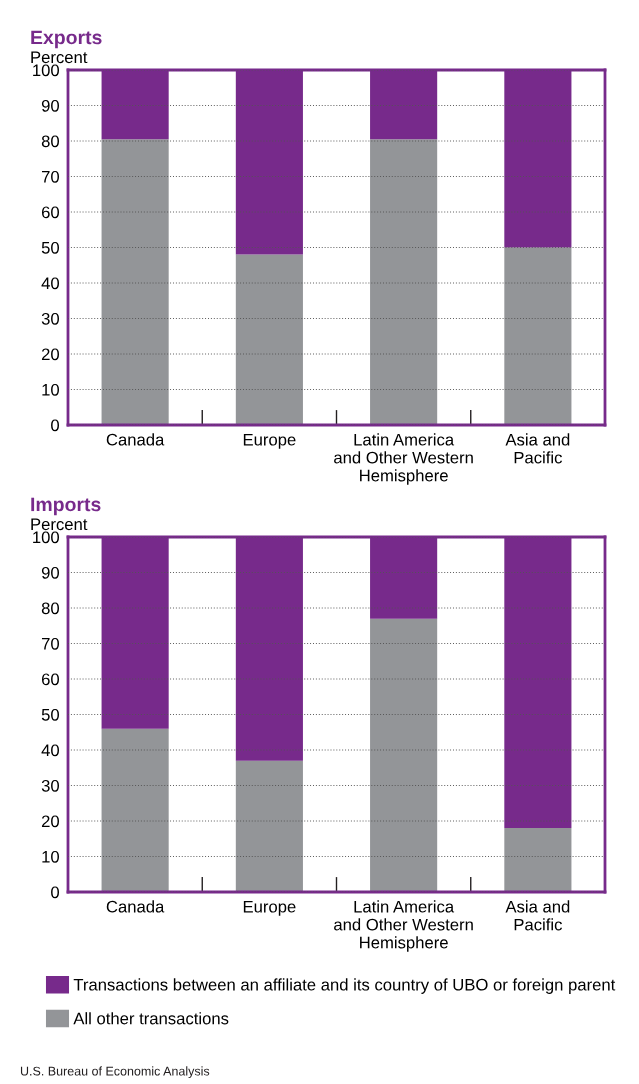 This screenshot has width=639, height=1084. Describe the element at coordinates (115, 1072) in the screenshot. I see `text: U.S. Bureau of Economic Analysis` at that location.